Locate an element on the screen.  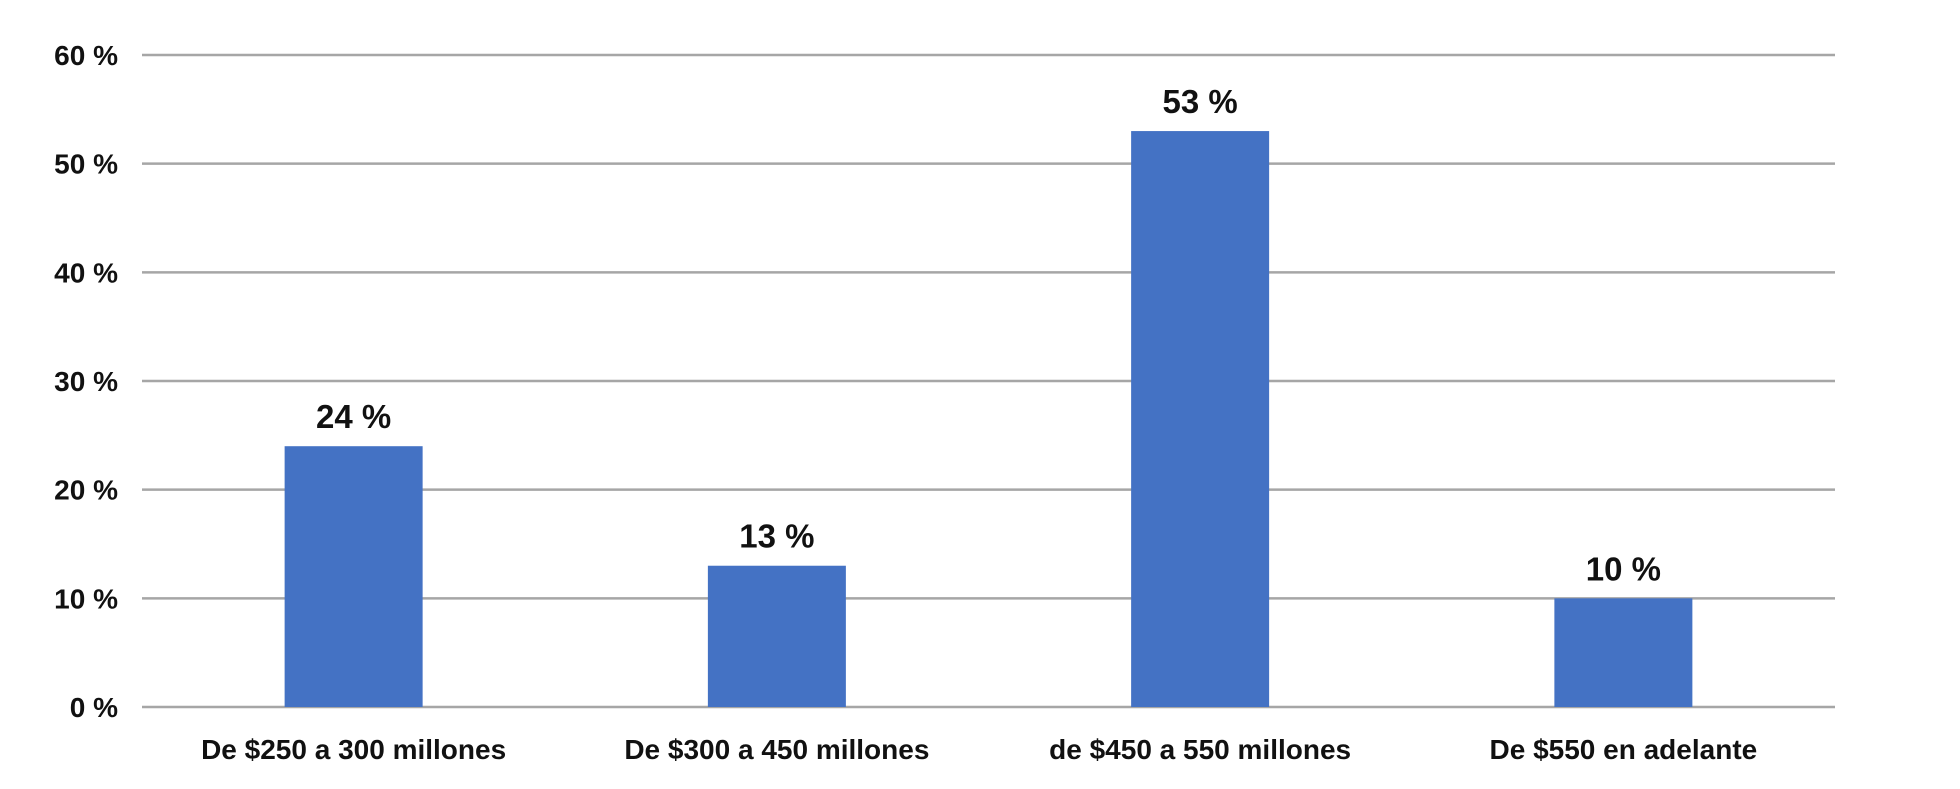
x-category-label: de $450 a 550 millones is located at coordinates (1200, 749).